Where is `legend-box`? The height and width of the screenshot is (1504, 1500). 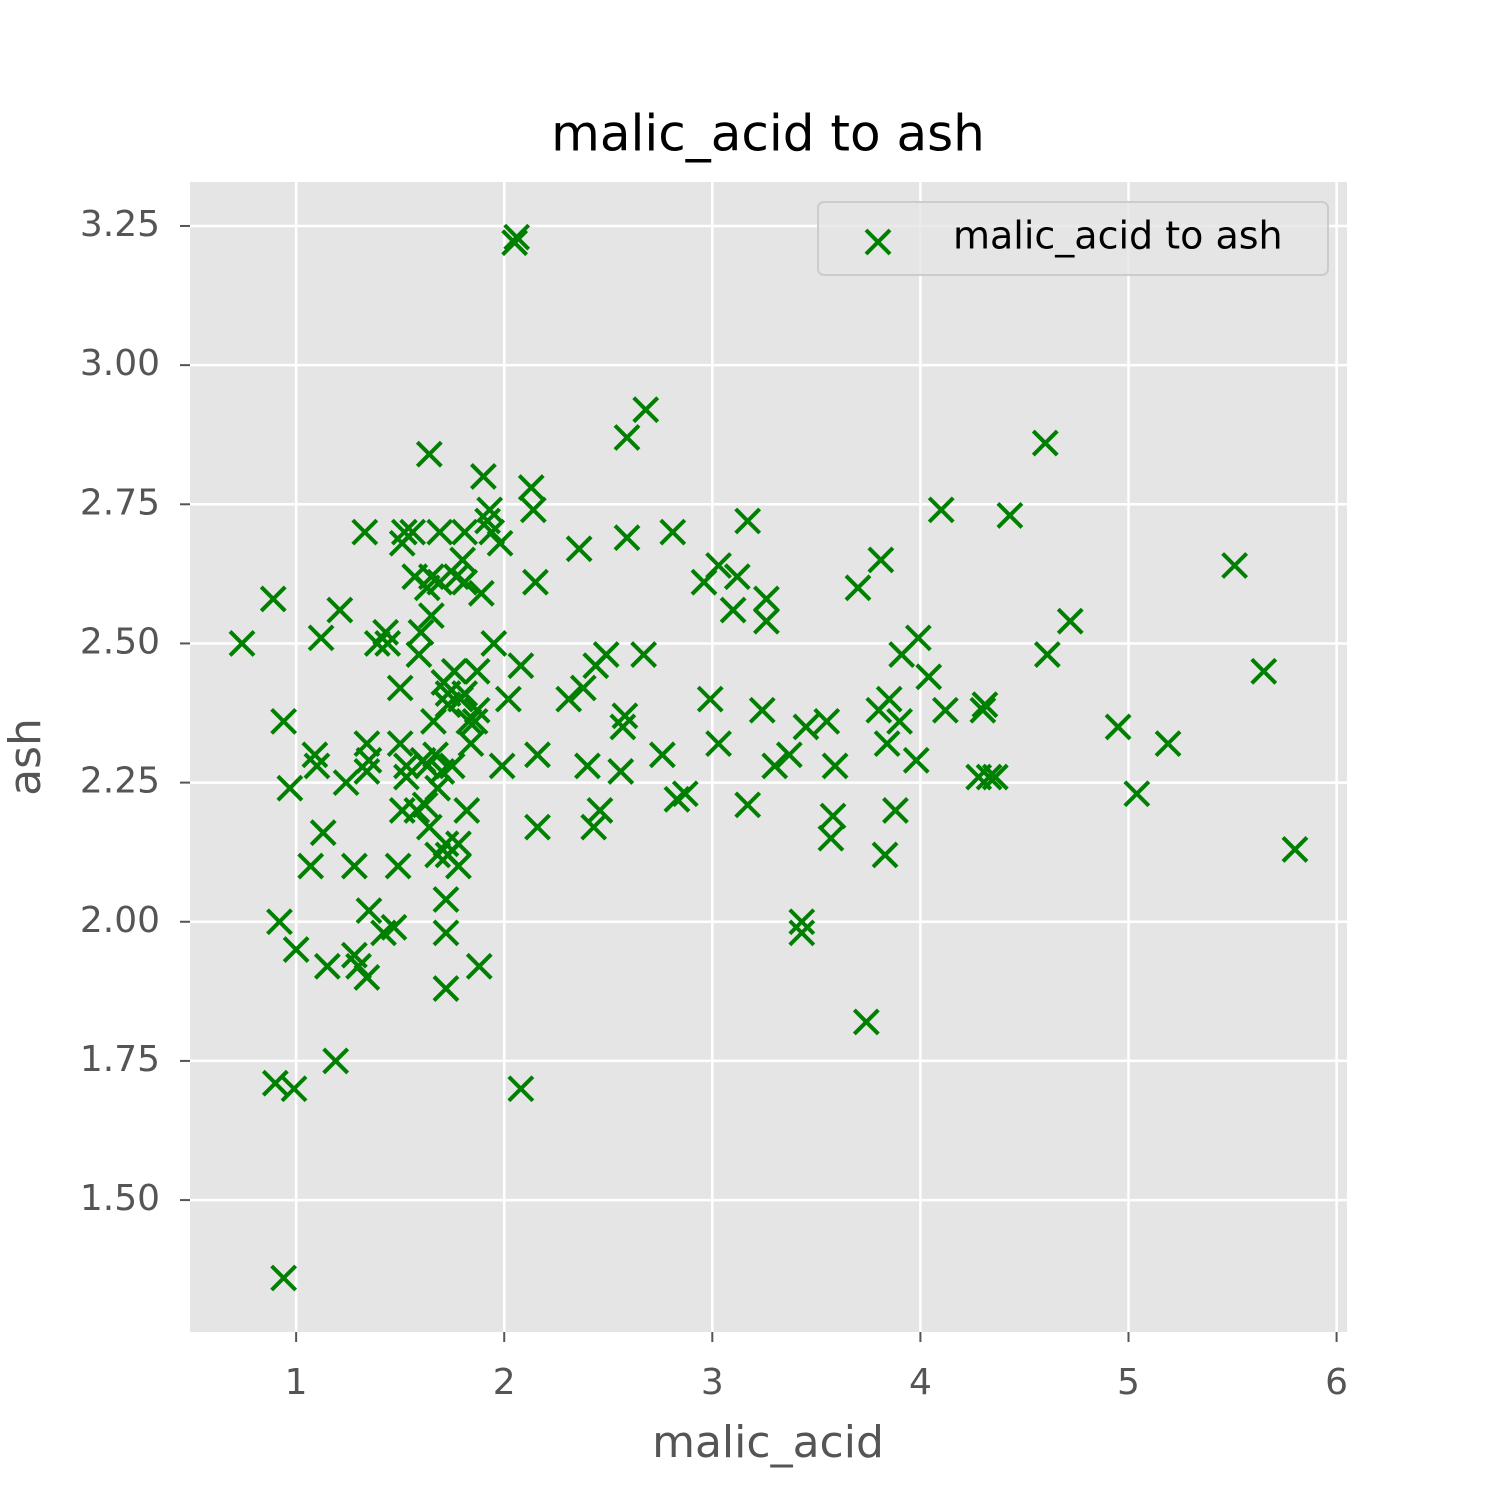
legend-box is located at coordinates (1073, 238).